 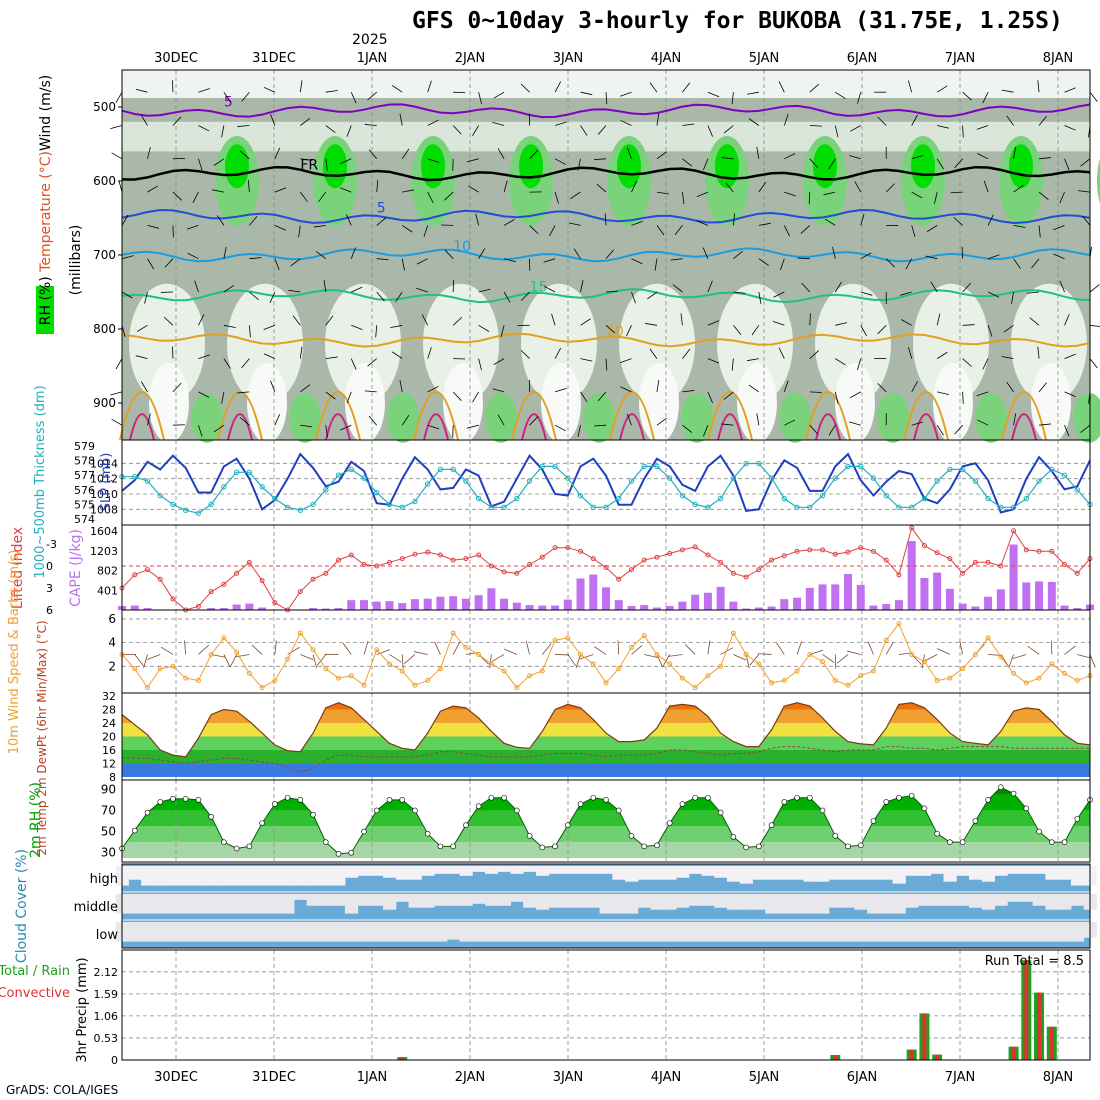 What do you see at coordinates (49, 588) in the screenshot?
I see `li-tick-label: 3` at bounding box center [49, 588].